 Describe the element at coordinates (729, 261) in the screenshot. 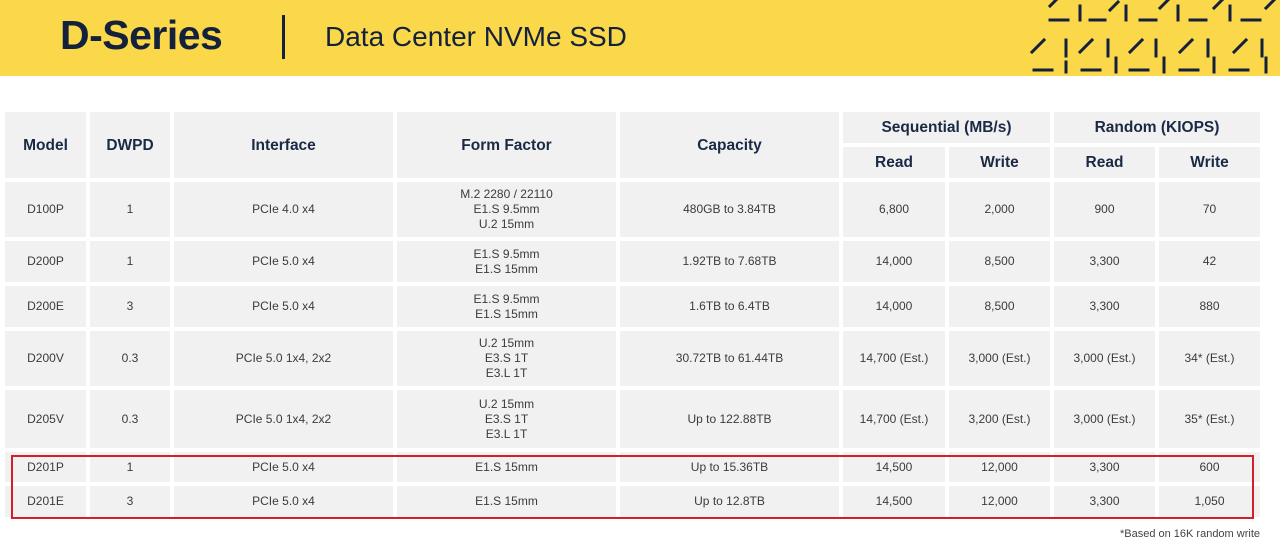

I see `cell-capacity: 1.92TB to 7.68TB` at that location.